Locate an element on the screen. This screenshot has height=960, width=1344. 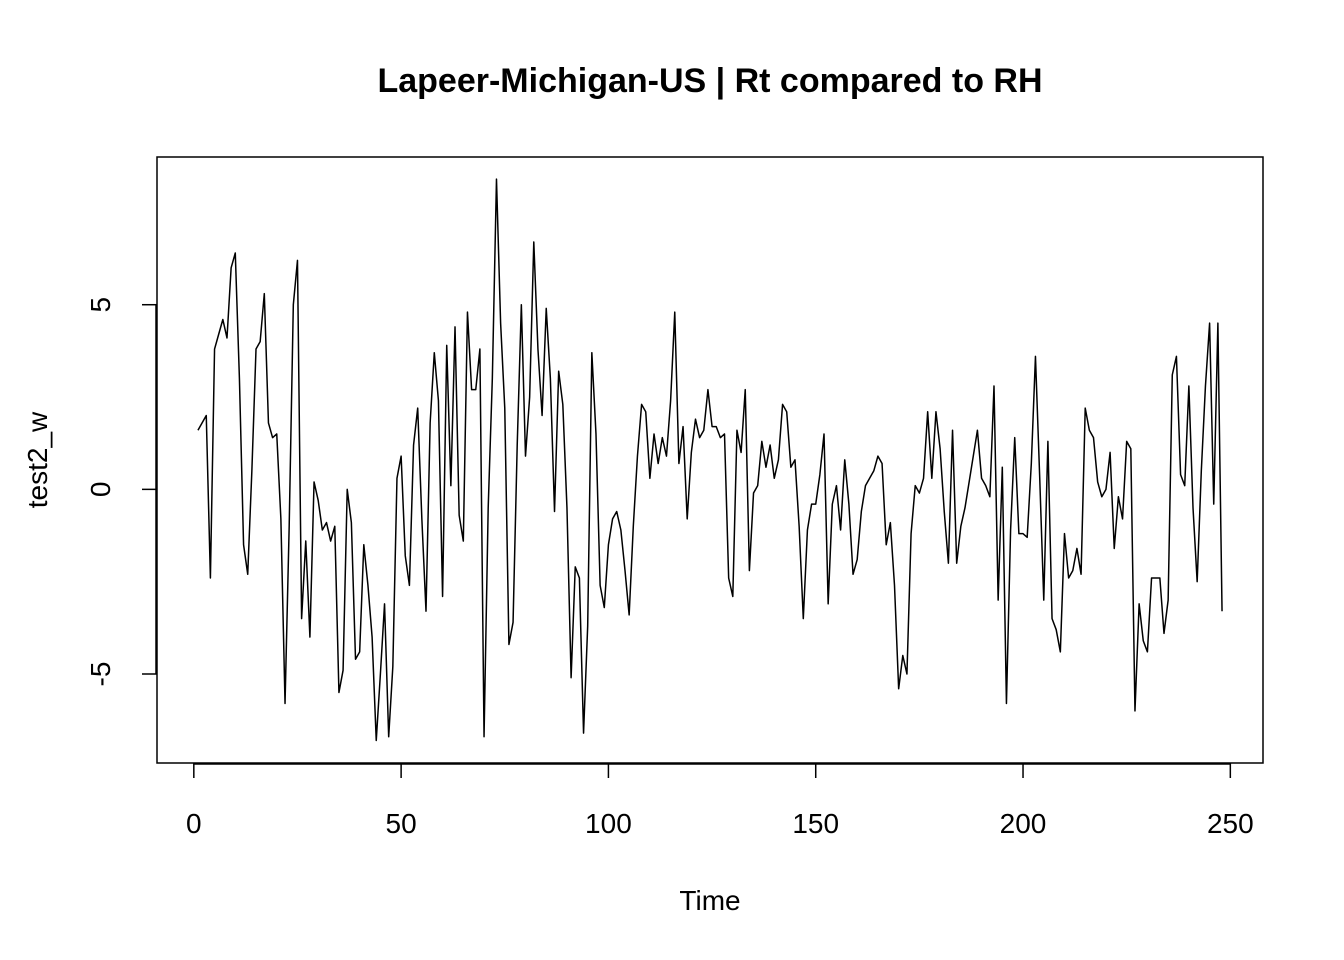
x-tick-label: 150 is located at coordinates (815, 823).